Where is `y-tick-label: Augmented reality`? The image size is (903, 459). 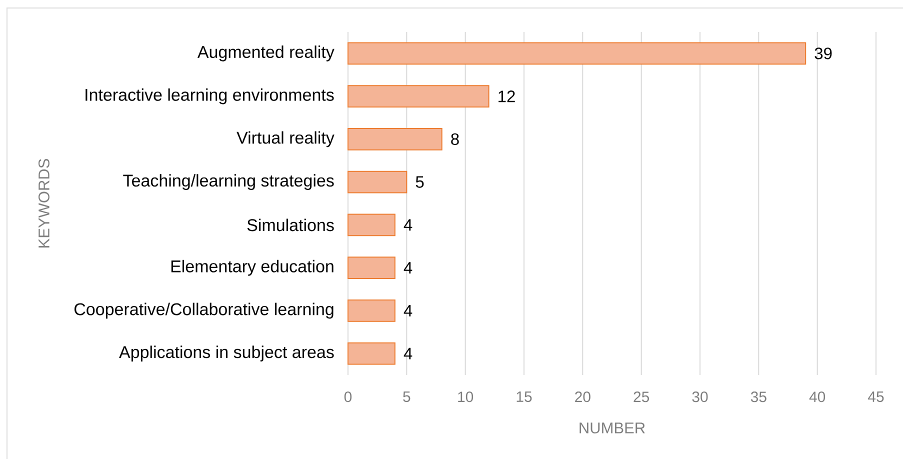 y-tick-label: Augmented reality is located at coordinates (265, 54).